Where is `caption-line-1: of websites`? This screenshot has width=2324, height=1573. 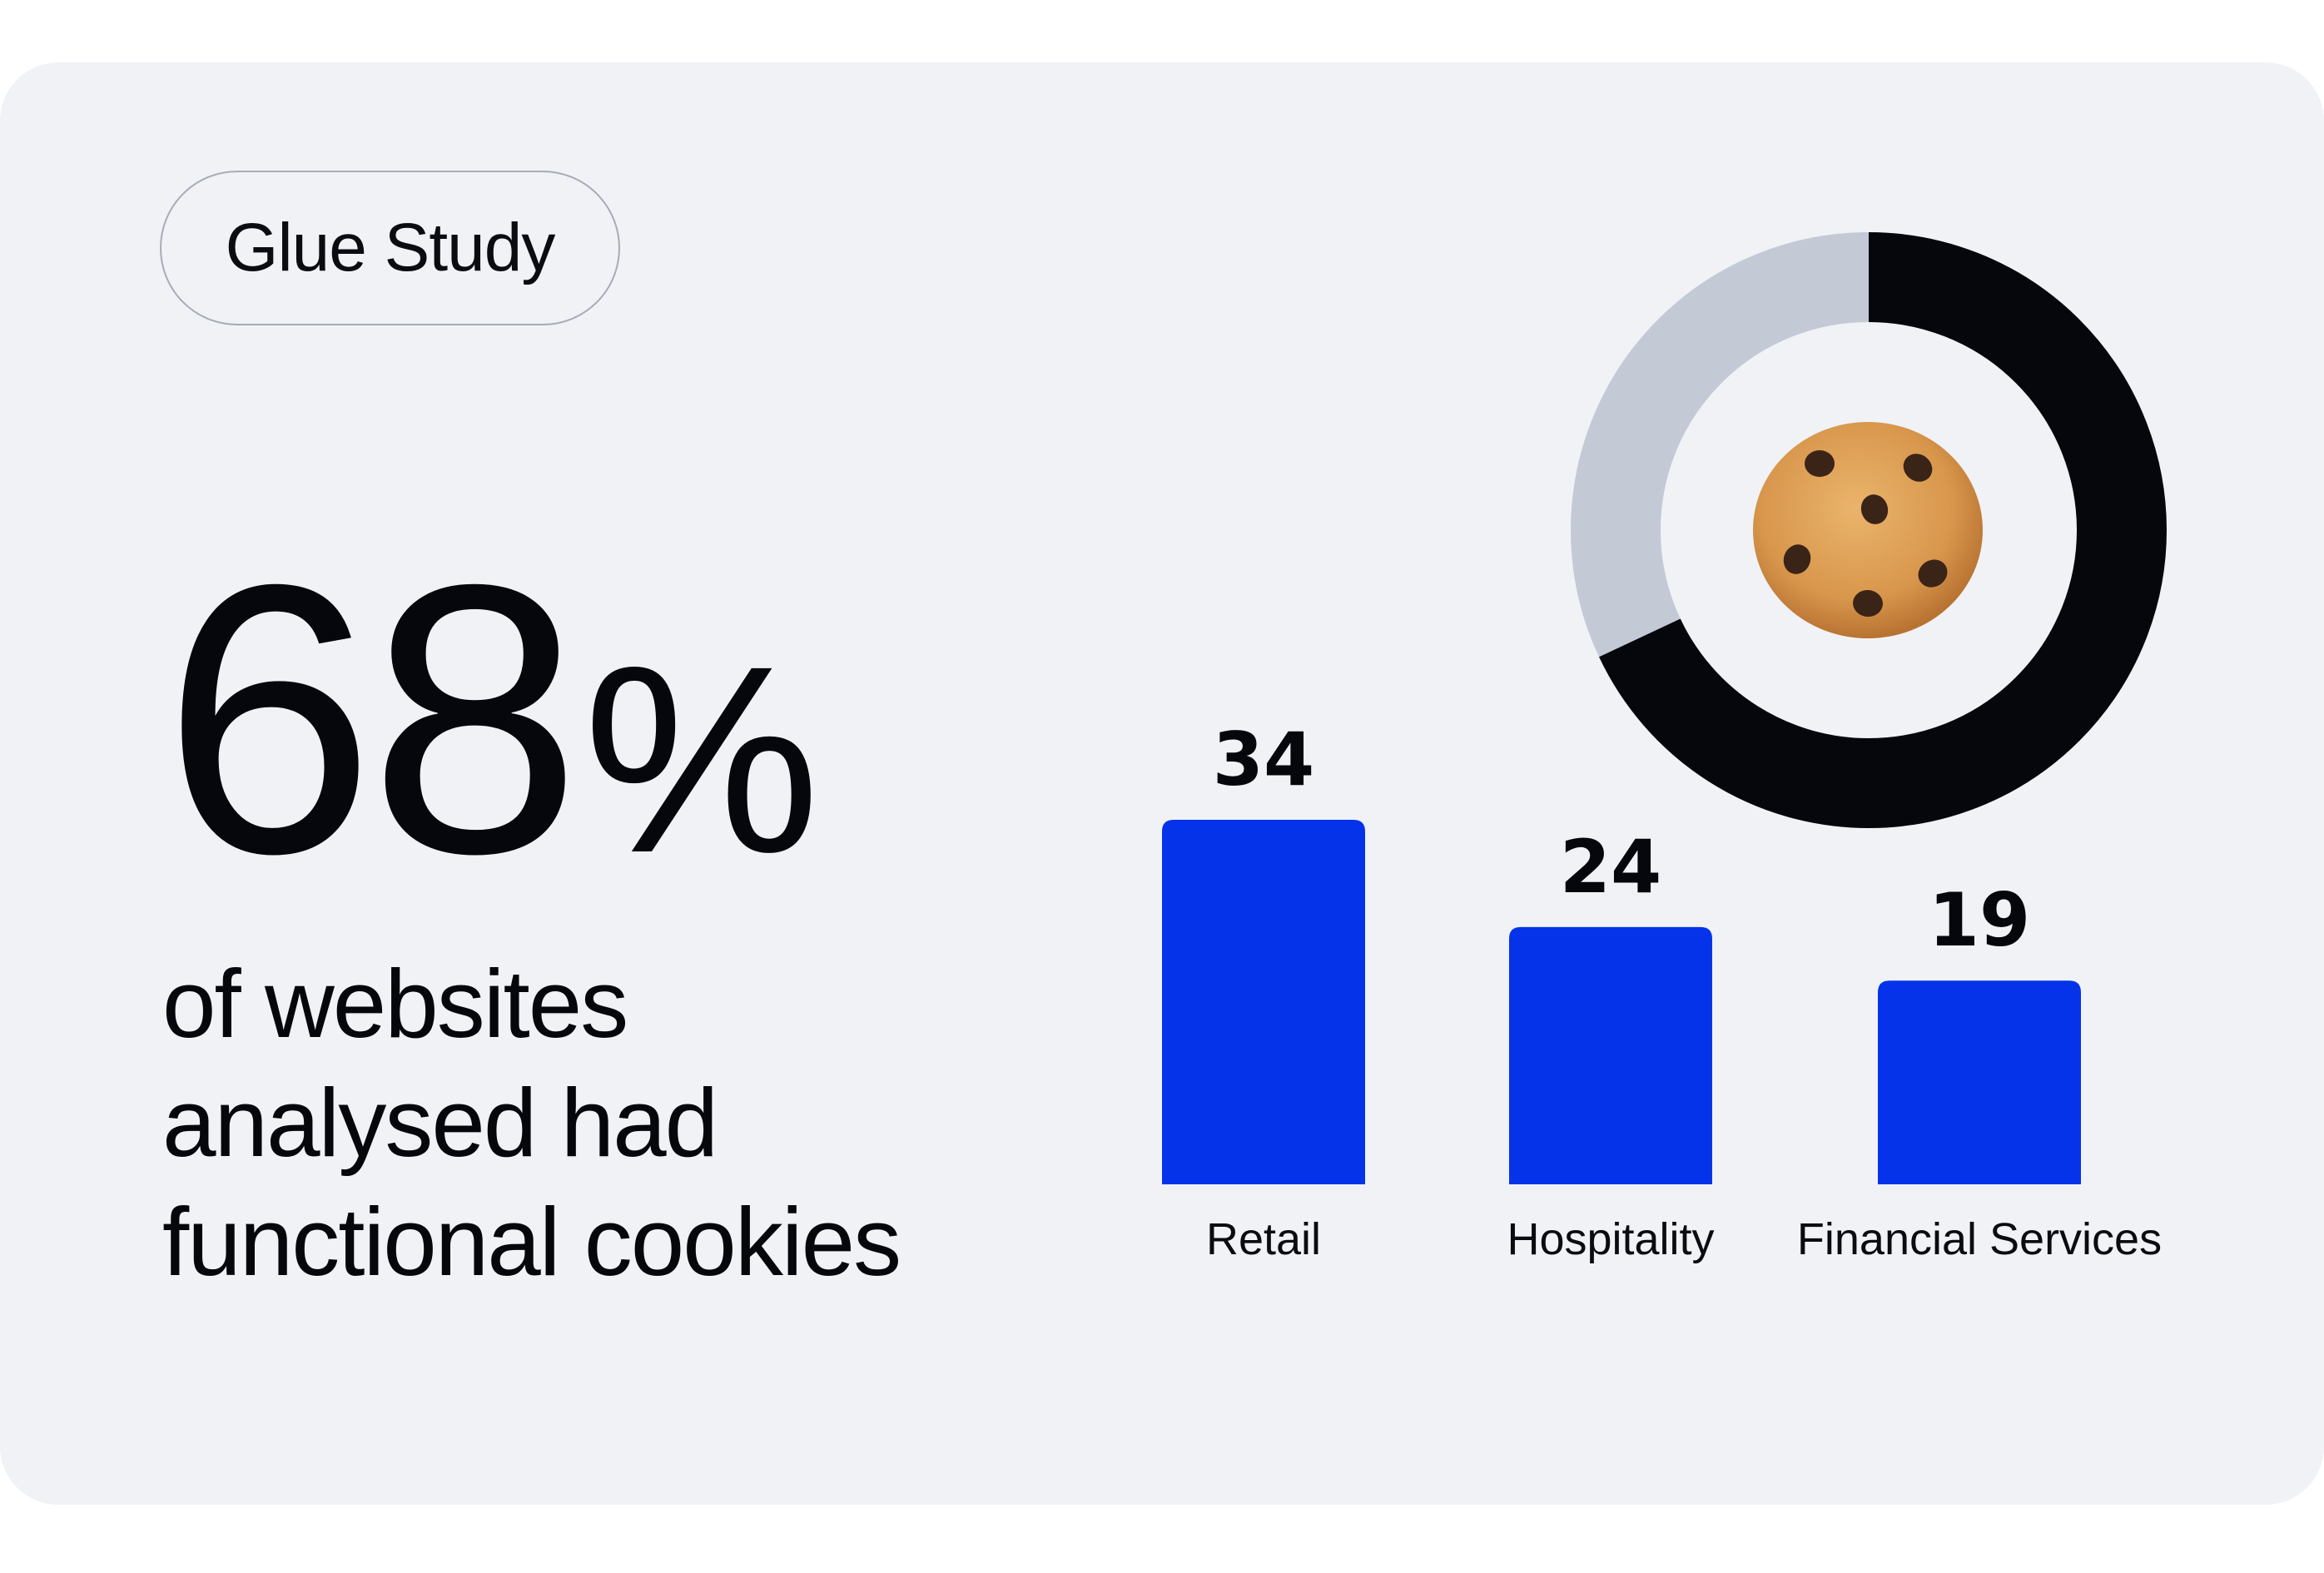
caption-line-1: of websites is located at coordinates (395, 1004).